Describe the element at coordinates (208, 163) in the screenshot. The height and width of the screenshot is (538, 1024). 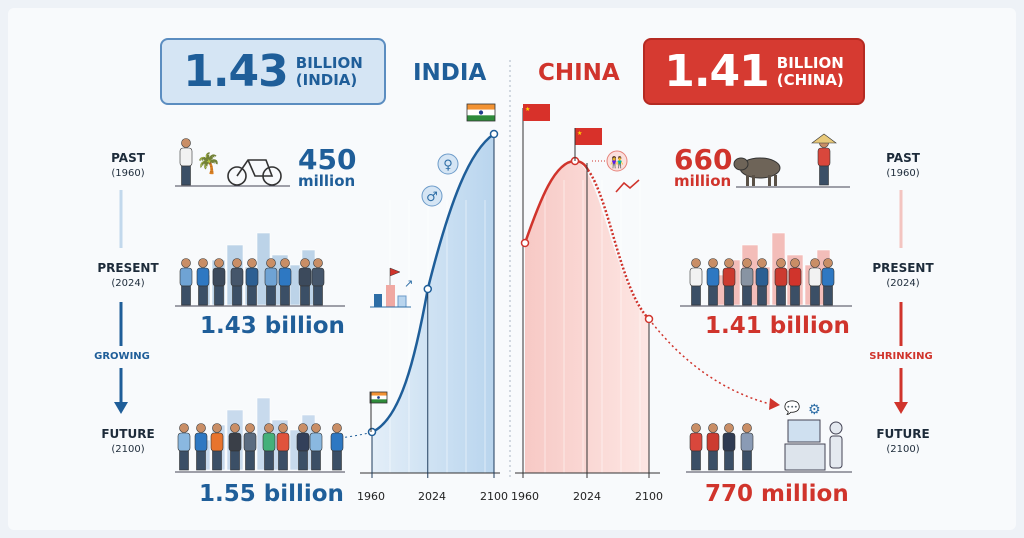
I see `palm-tree-icon: 🌴` at that location.